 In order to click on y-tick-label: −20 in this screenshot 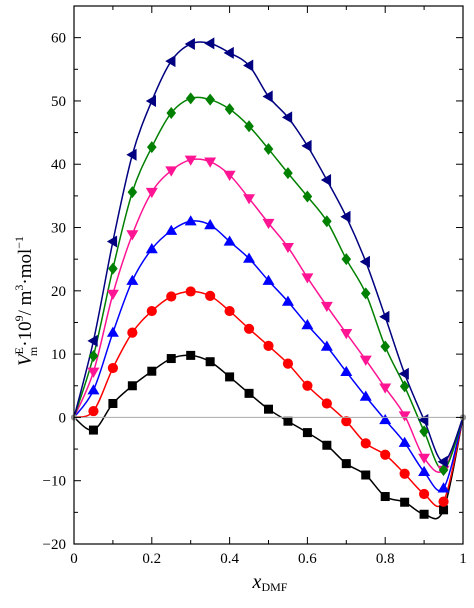, I will do `click(54, 545)`.